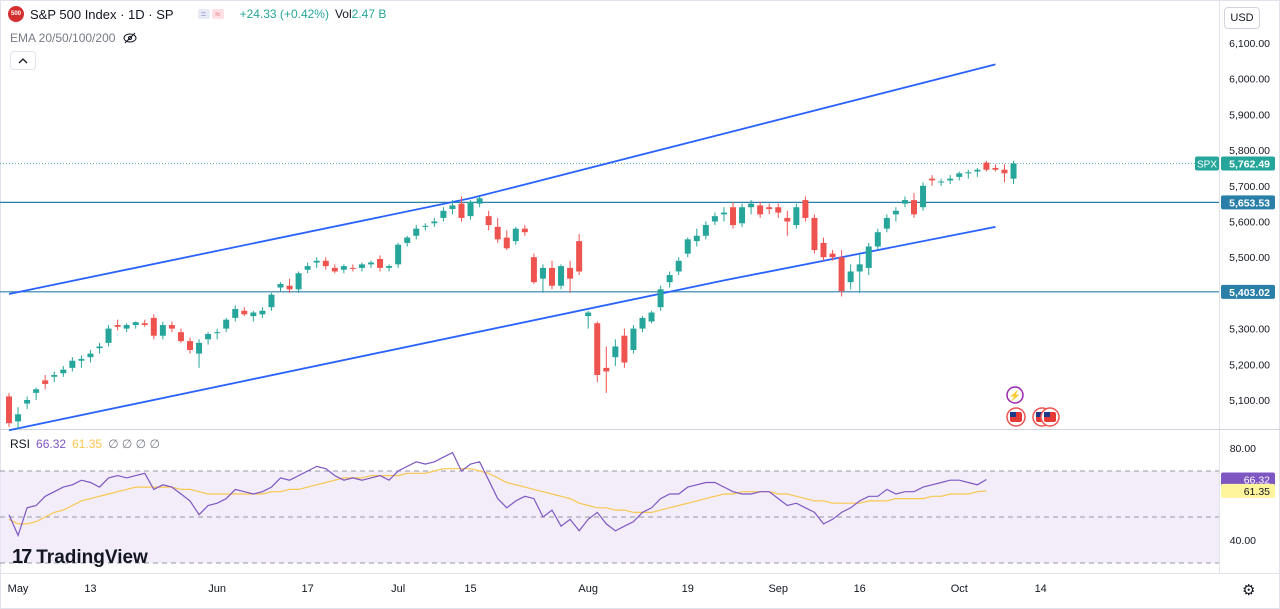  I want to click on collapse-legend-button, so click(23, 60).